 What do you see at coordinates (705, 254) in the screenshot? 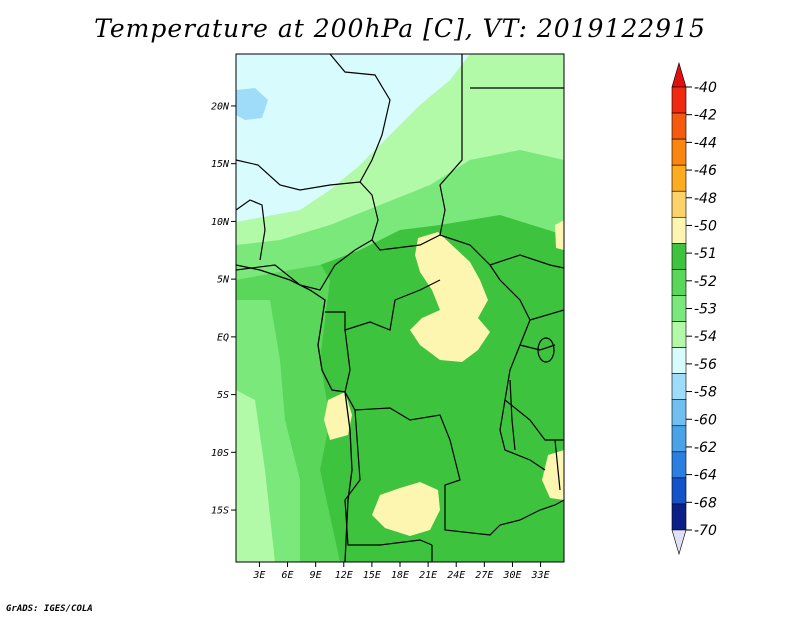
I see `colorbar-label: -51` at bounding box center [705, 254].